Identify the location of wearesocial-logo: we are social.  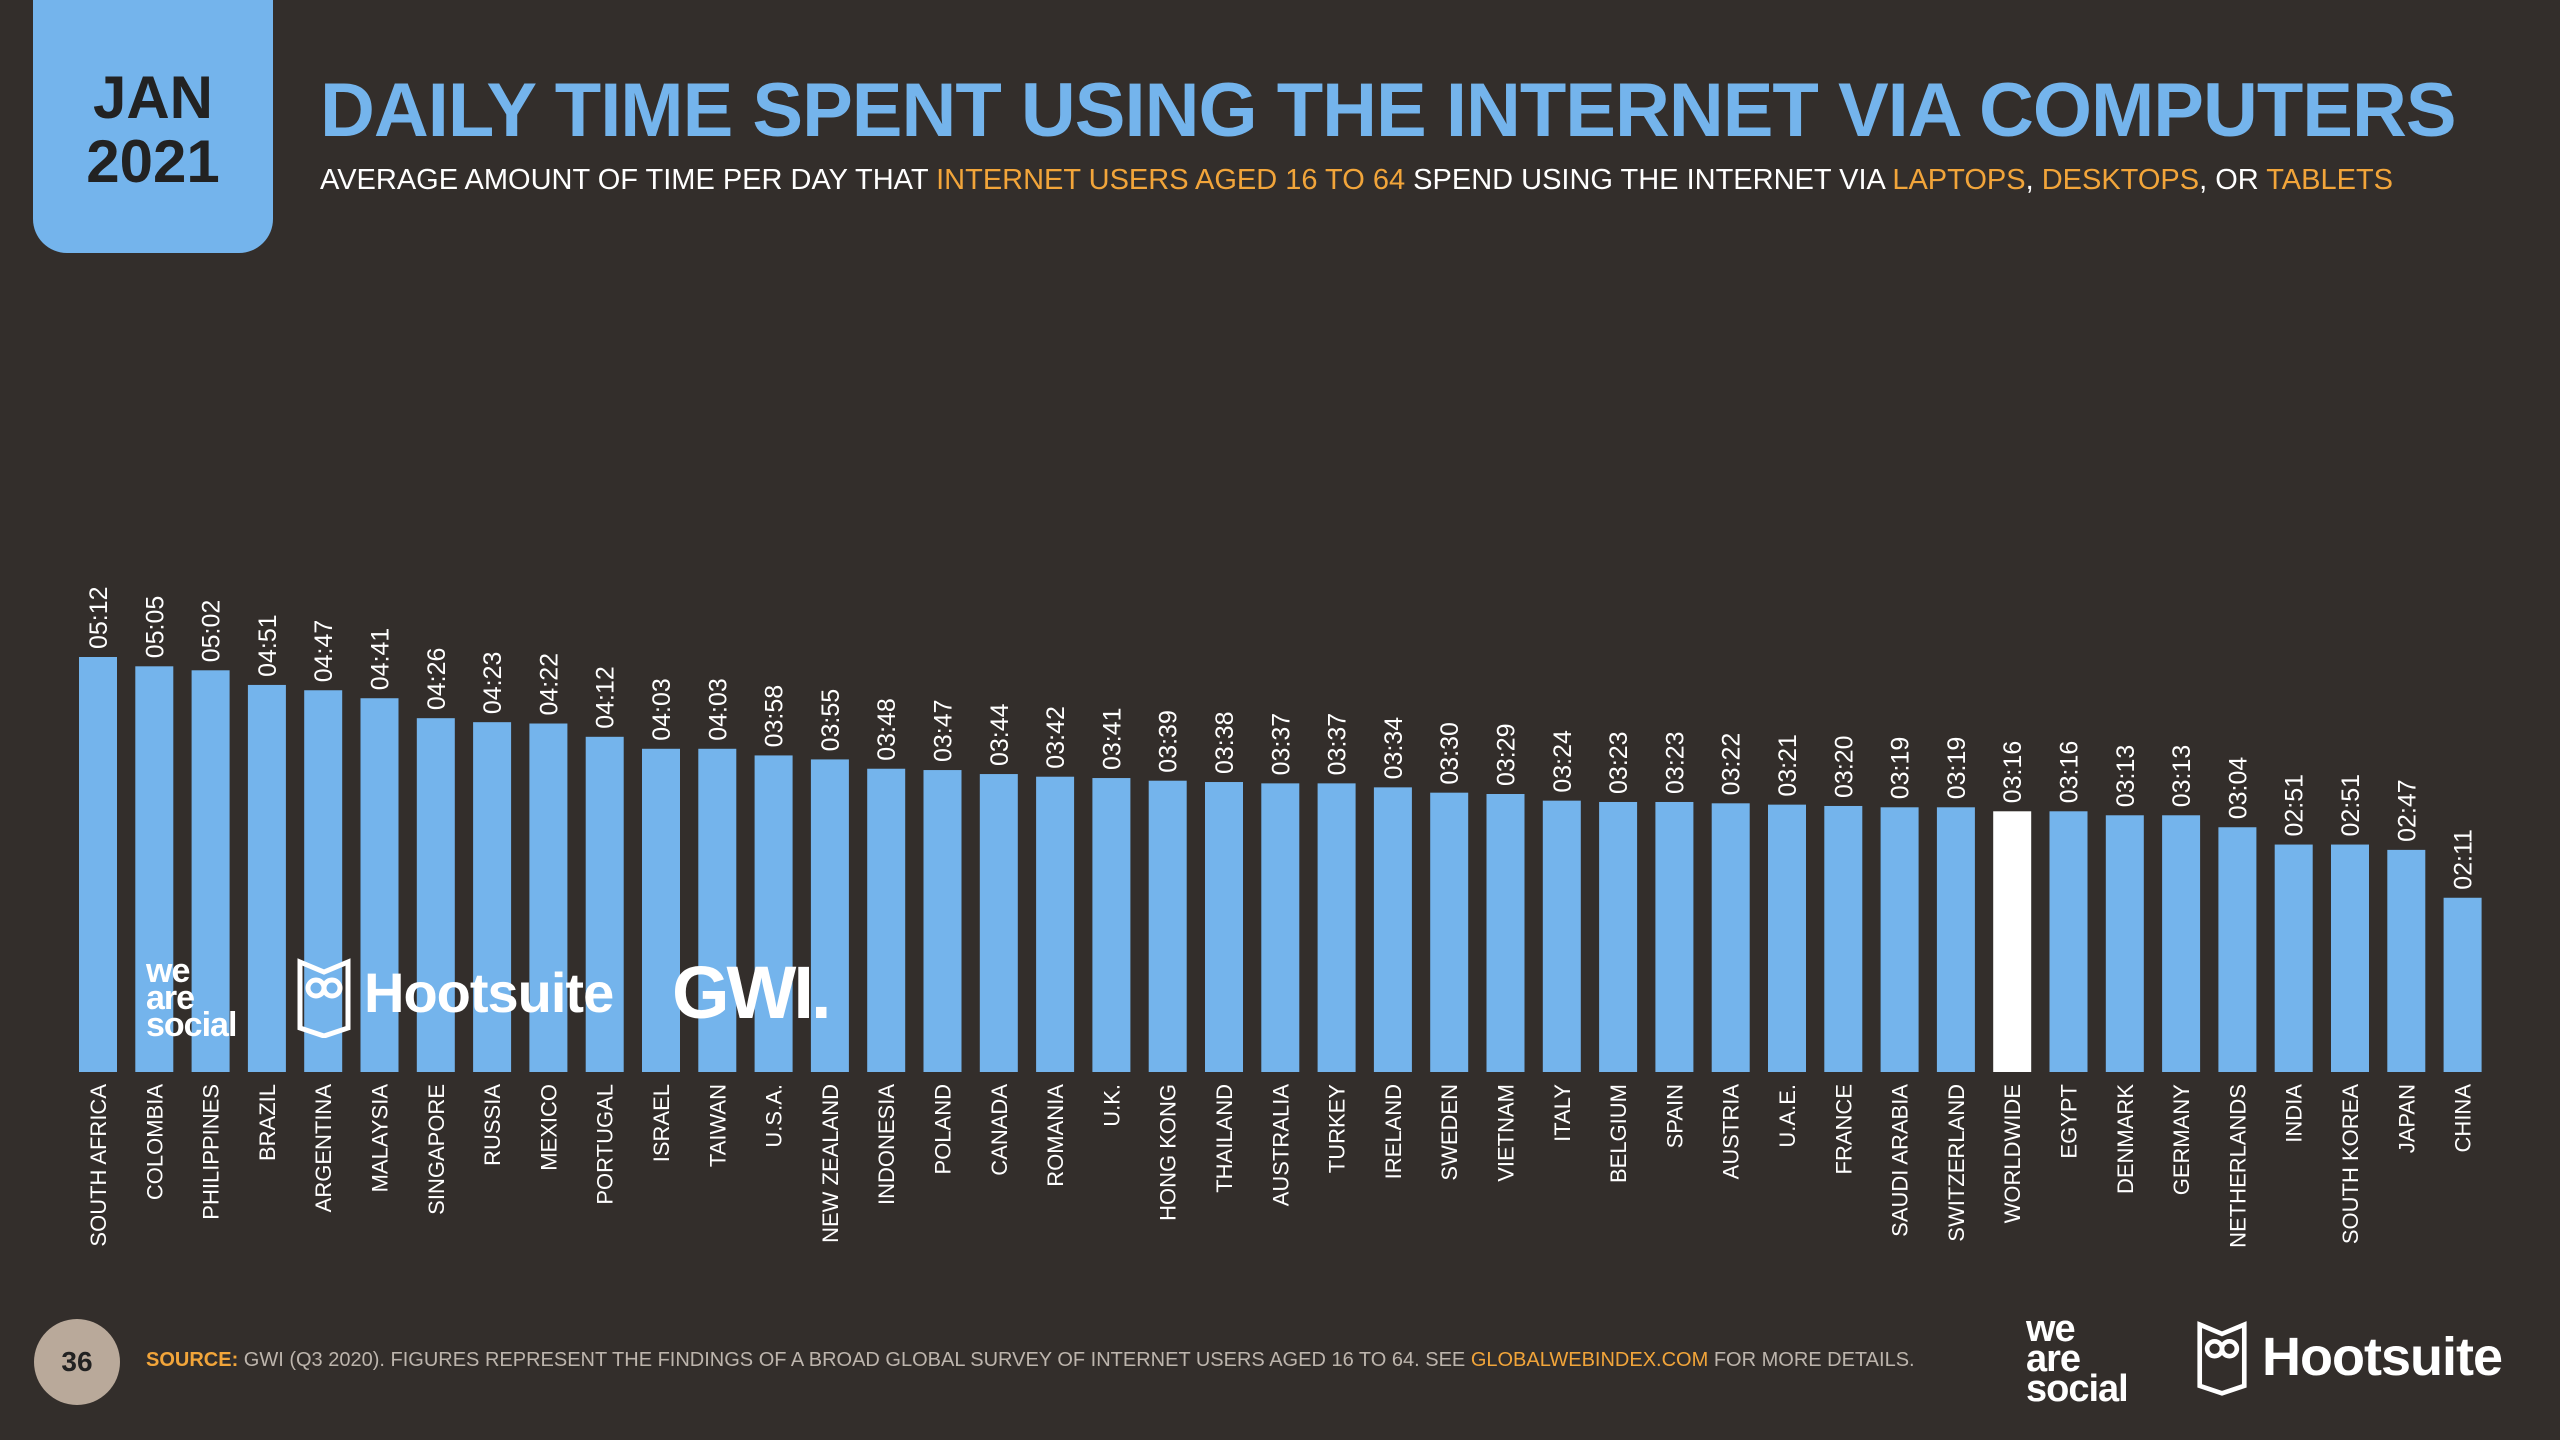
(205, 998).